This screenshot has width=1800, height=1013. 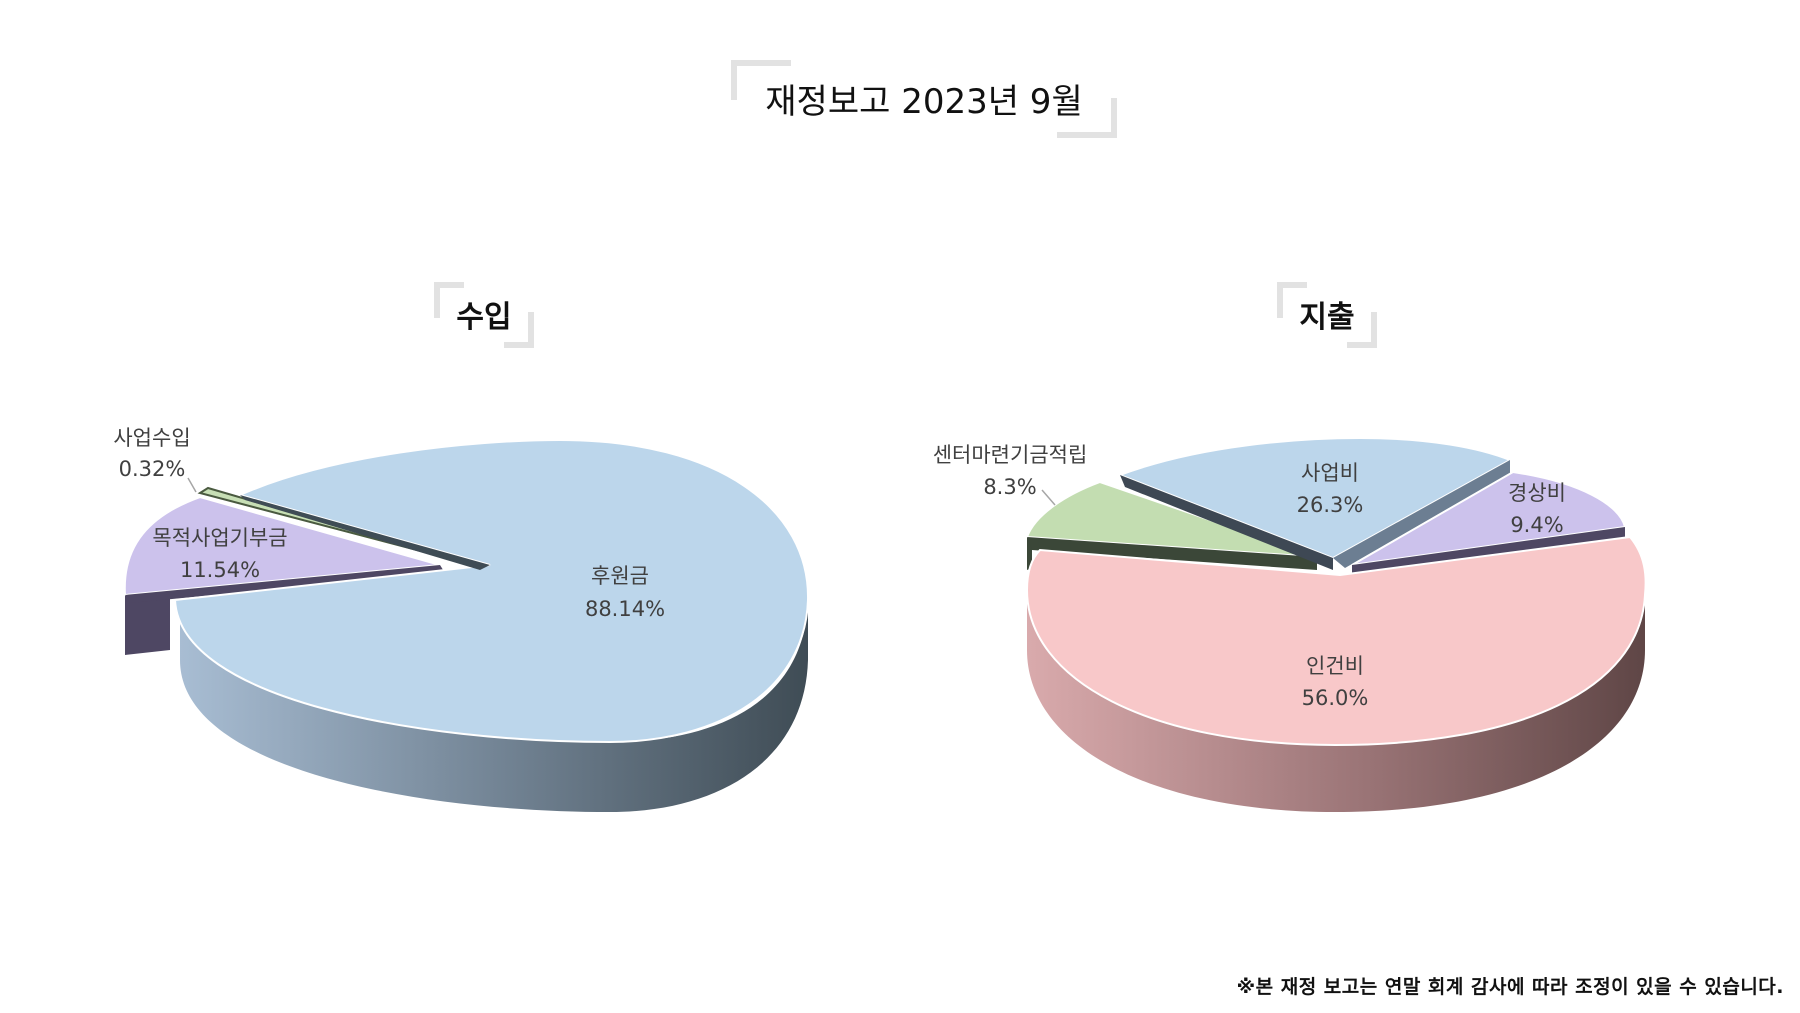 What do you see at coordinates (1536, 525) in the screenshot?
I see `expense-label-operating-value: 9.4%` at bounding box center [1536, 525].